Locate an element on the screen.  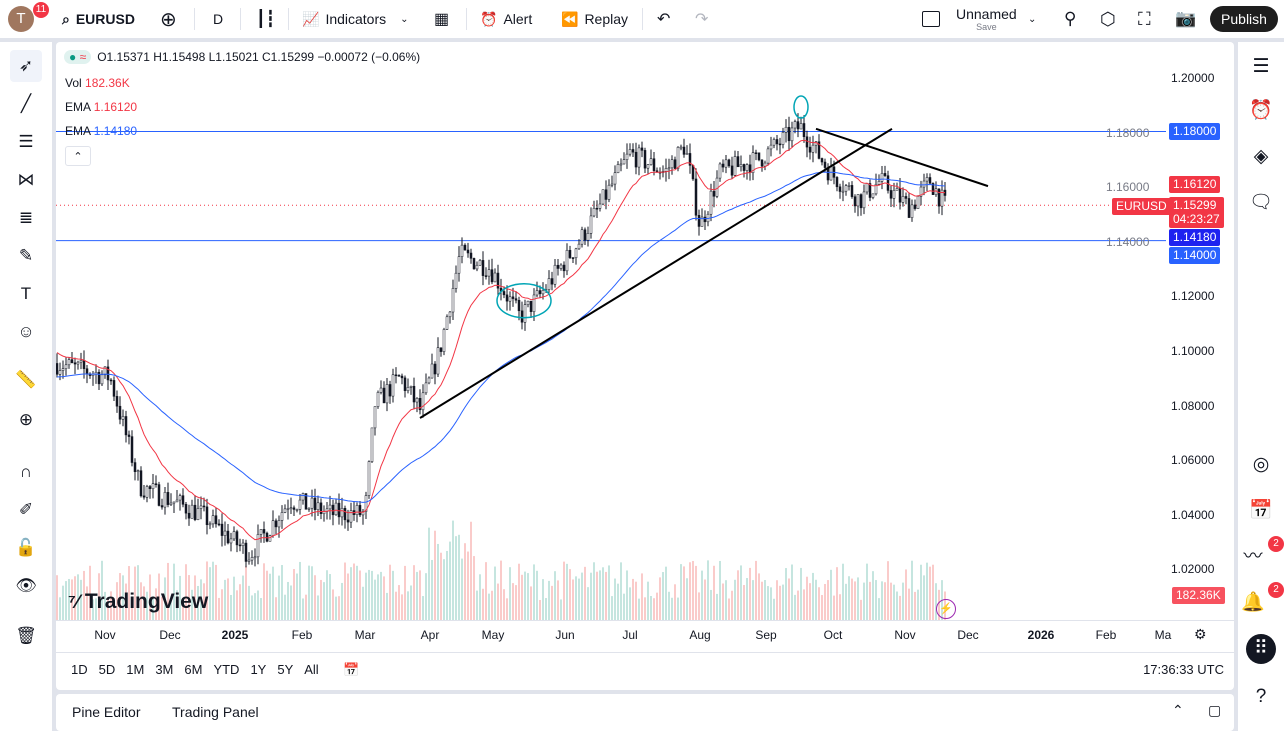
legend-ema-slow: EMA 1.14180 is located at coordinates (101, 131).